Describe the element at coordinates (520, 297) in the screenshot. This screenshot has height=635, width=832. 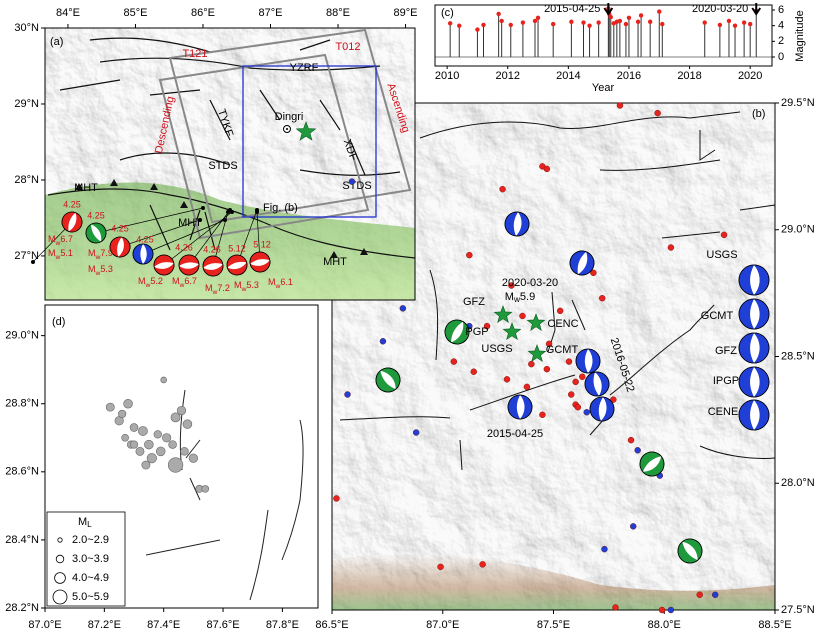
I see `event-magnitude: Mw5.9` at that location.